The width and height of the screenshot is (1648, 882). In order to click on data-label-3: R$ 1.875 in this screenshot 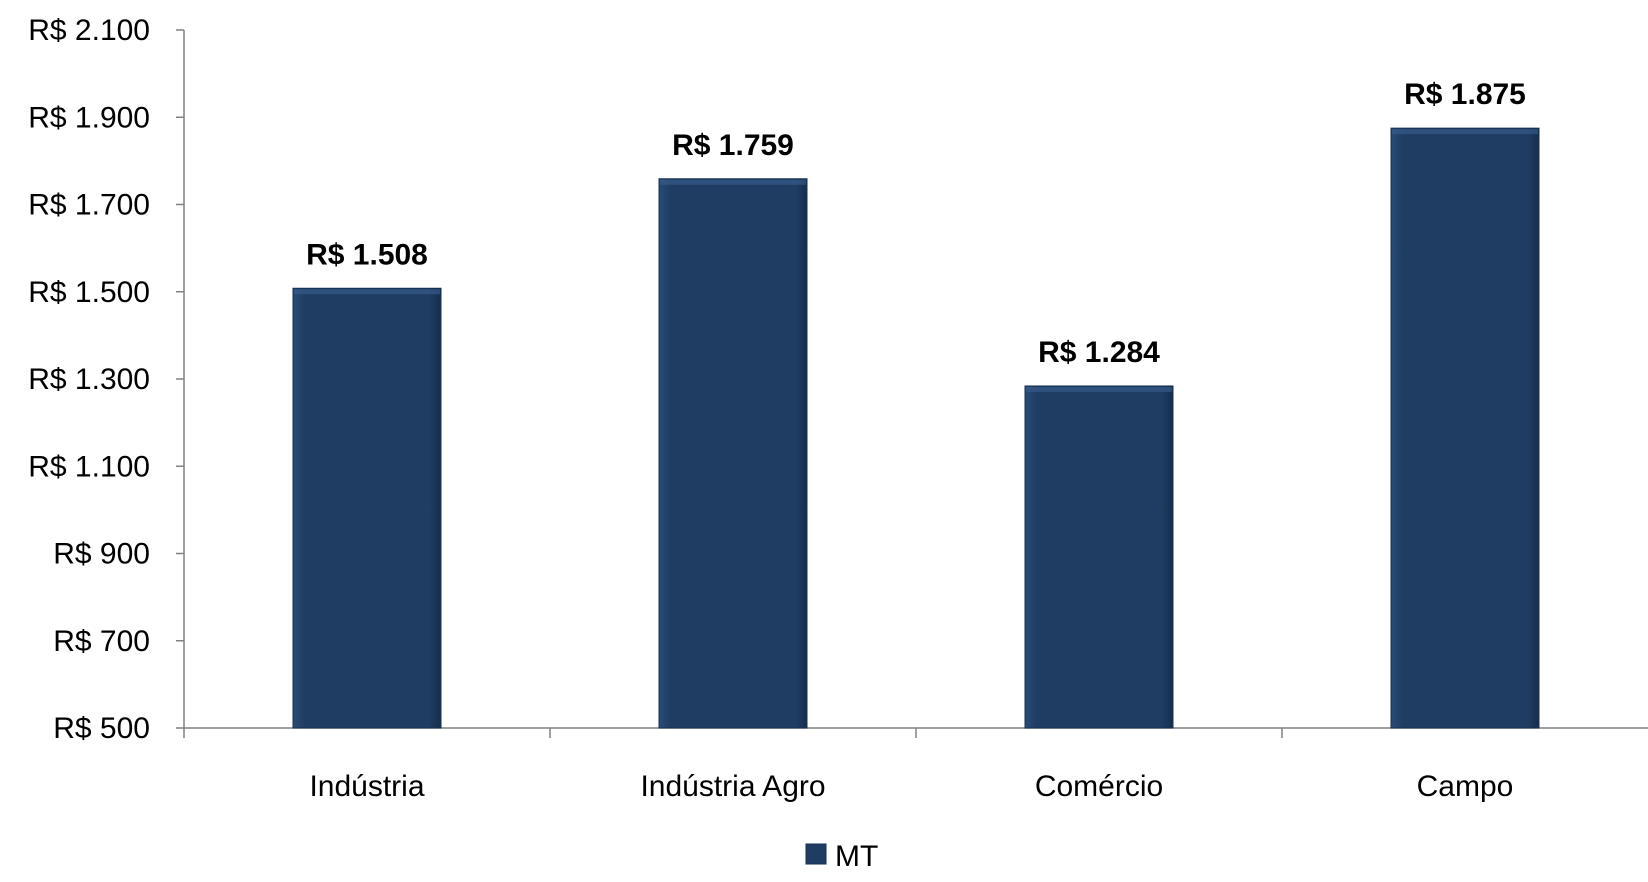, I will do `click(1465, 94)`.